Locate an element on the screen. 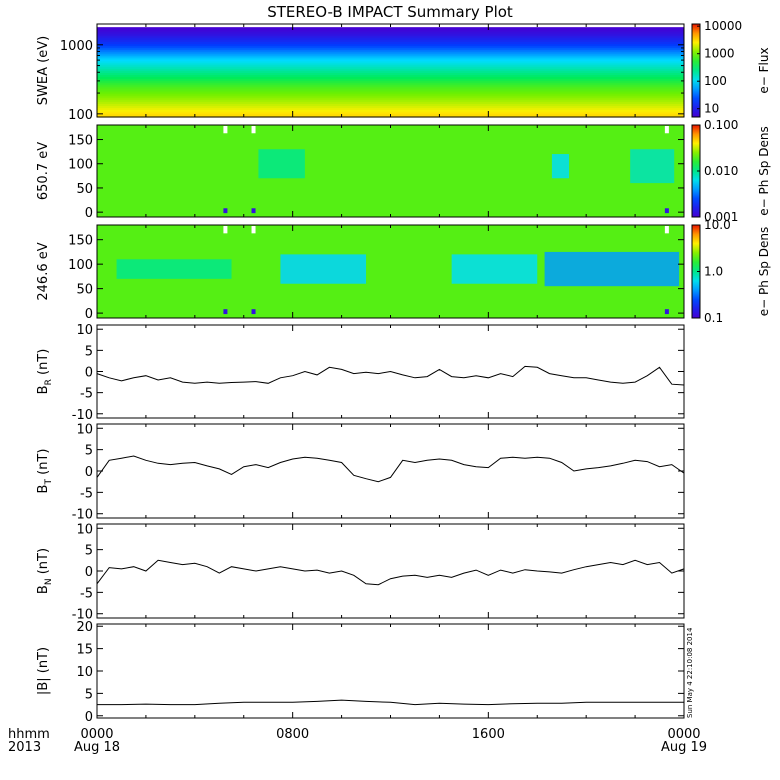 This screenshot has height=780, width=780. colorbar-label: e− Ph Sp Dens is located at coordinates (764, 170).